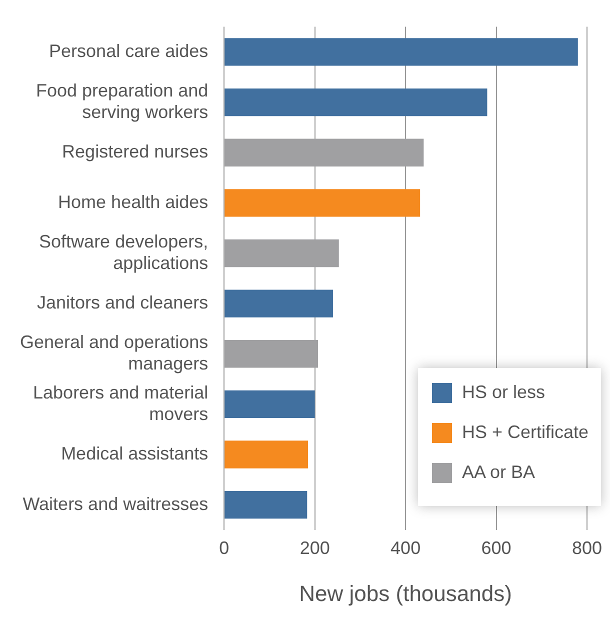 This screenshot has height=618, width=610. Describe the element at coordinates (128, 50) in the screenshot. I see `y-tick-label: Personal care aides` at that location.